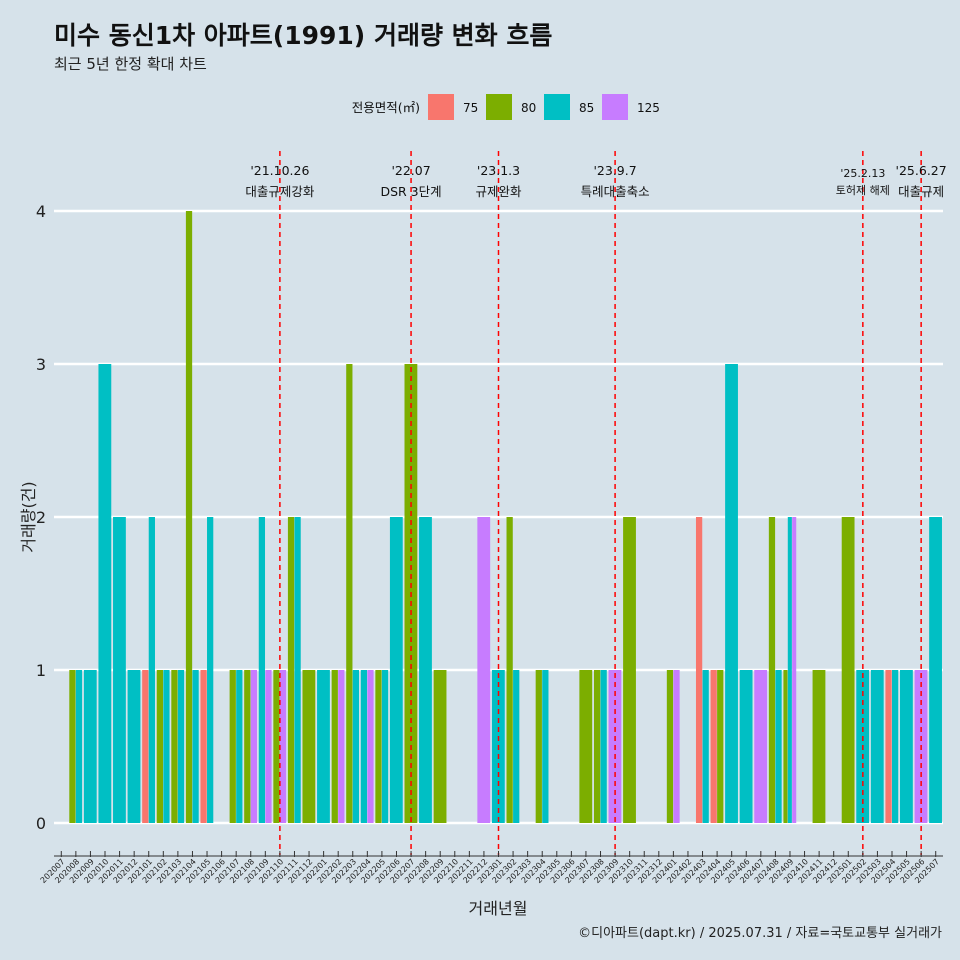  What do you see at coordinates (648, 108) in the screenshot?
I see `legend-label-125: 125` at bounding box center [648, 108].